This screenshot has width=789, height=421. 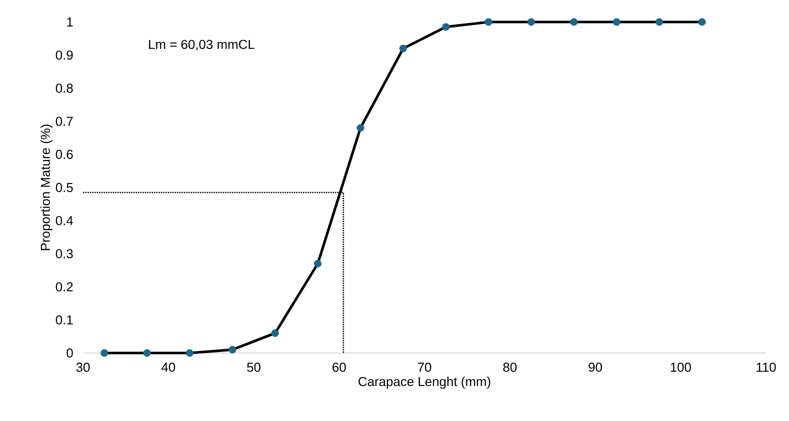 What do you see at coordinates (64, 121) in the screenshot?
I see `y-tick-label: 0.7` at bounding box center [64, 121].